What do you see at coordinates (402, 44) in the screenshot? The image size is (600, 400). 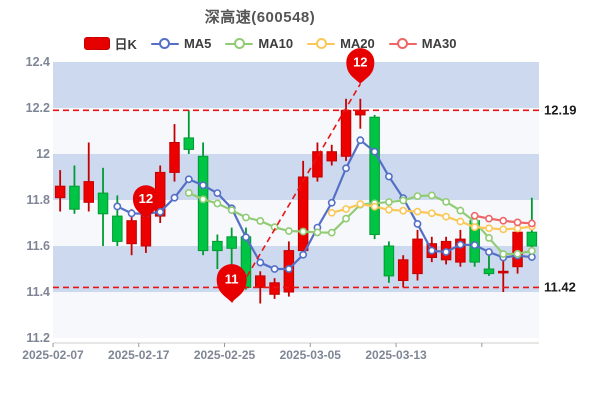 I see `ma30-line-icon` at bounding box center [402, 44].